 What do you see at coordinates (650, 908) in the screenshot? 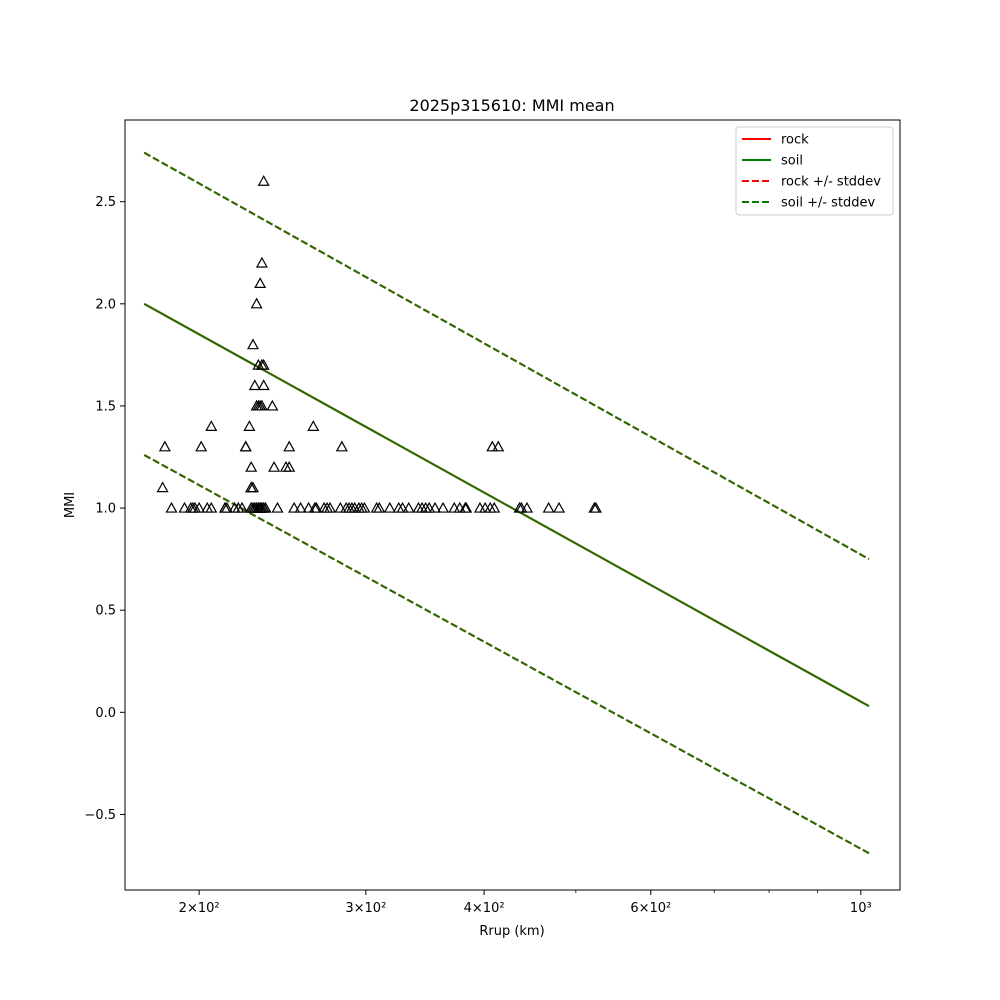
I see `x-tick-label: 6×10²` at bounding box center [650, 908].